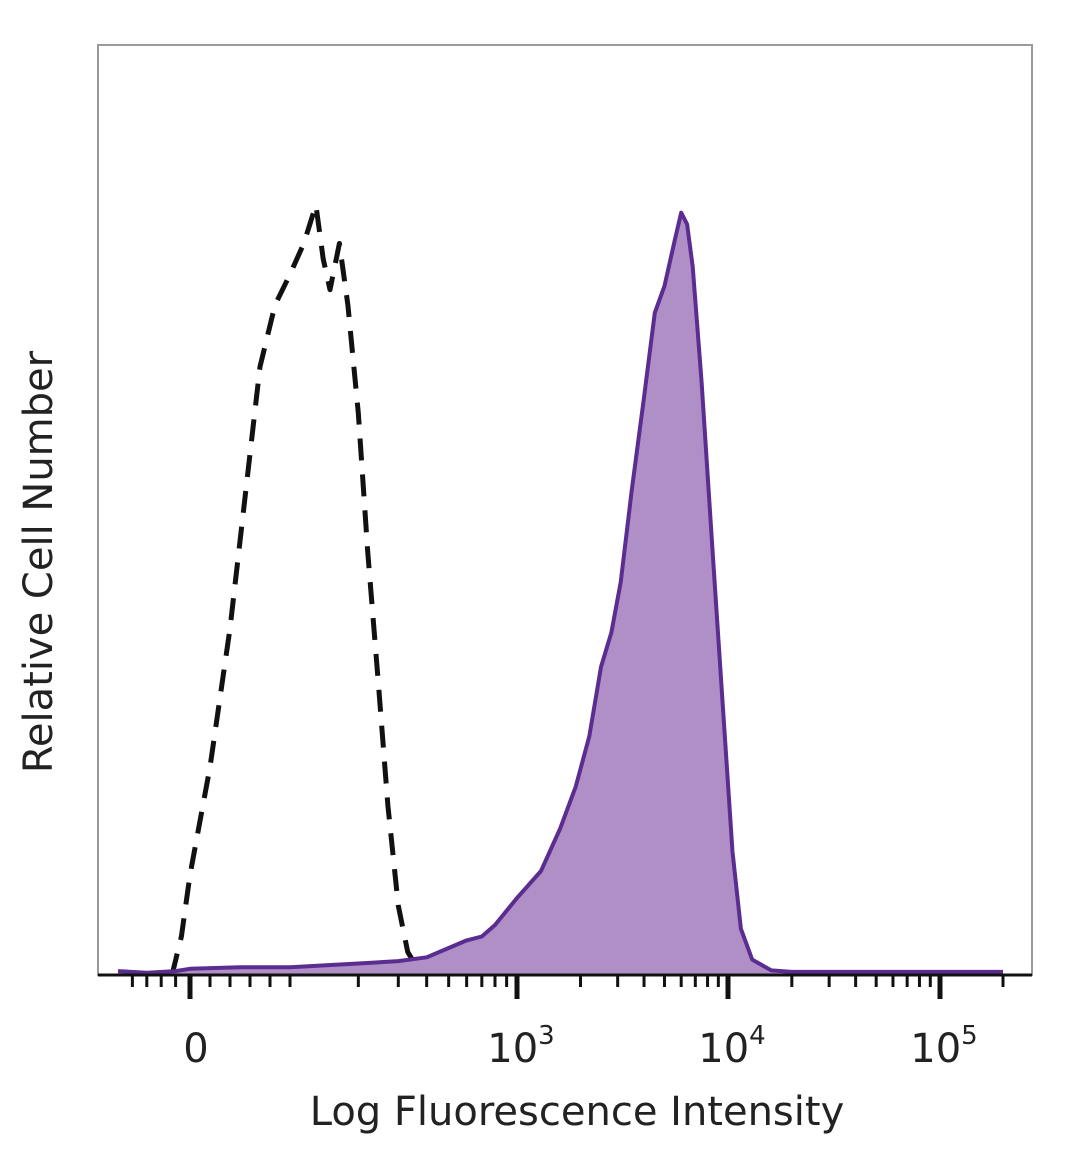 The image size is (1080, 1169). I want to click on x-tick-label: 0, so click(195, 1049).